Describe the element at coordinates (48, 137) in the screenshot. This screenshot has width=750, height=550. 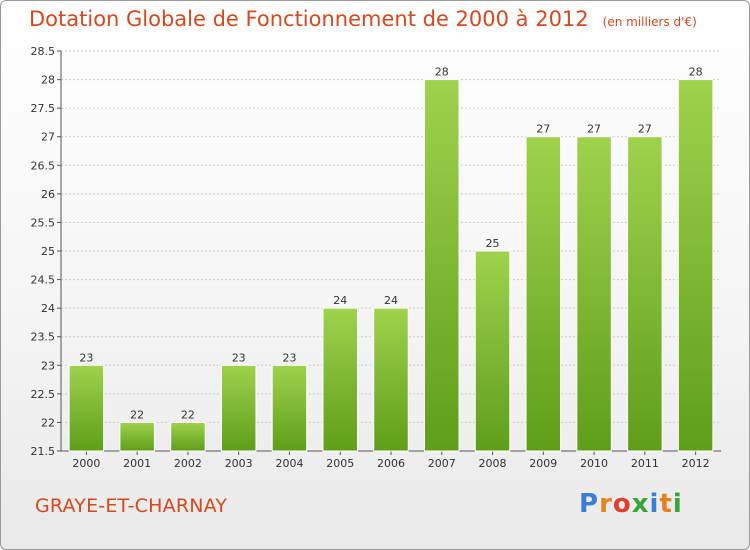
I see `y-tick-label: 27` at that location.